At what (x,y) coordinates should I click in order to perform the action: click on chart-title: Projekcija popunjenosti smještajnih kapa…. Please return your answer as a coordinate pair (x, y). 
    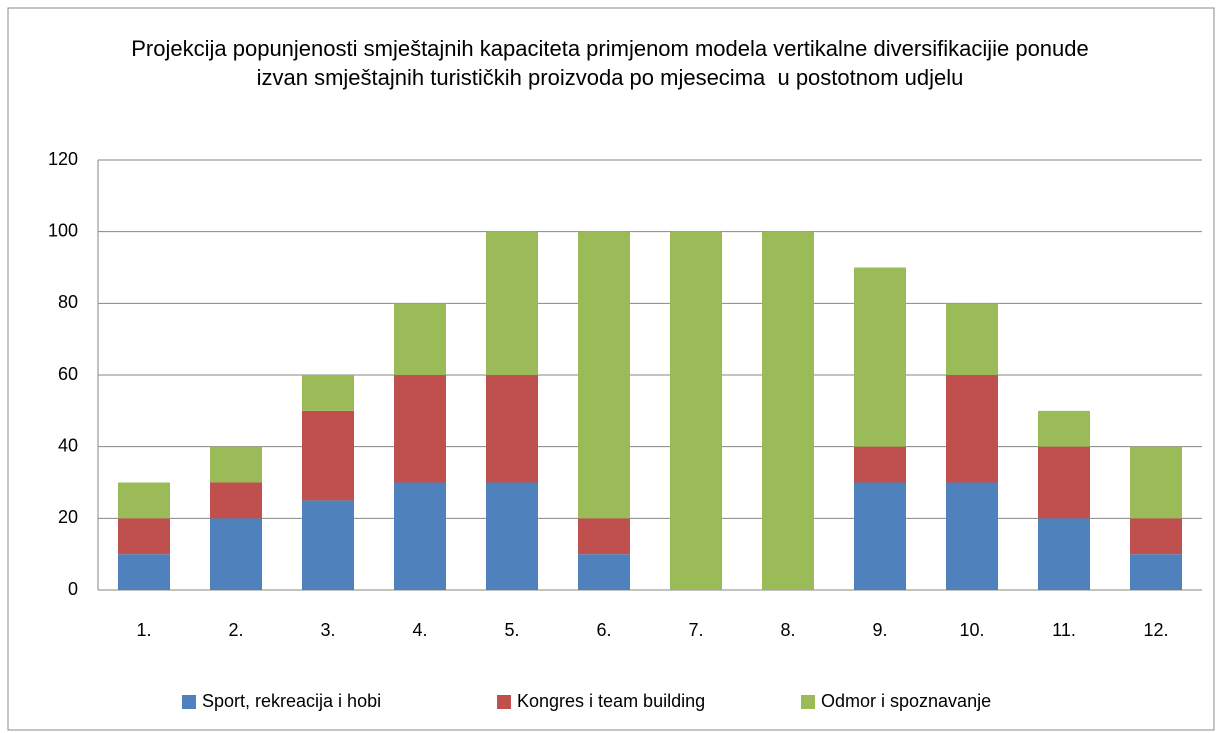
    Looking at the image, I should click on (613, 63).